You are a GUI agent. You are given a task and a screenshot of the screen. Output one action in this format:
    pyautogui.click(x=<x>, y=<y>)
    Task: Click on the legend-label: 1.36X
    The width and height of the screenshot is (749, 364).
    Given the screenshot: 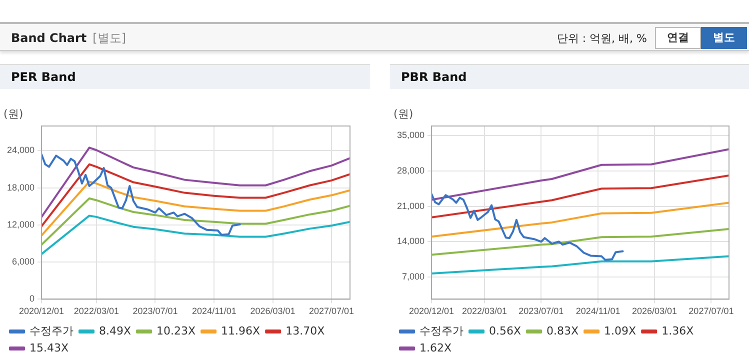 What is the action you would take?
    pyautogui.click(x=678, y=331)
    